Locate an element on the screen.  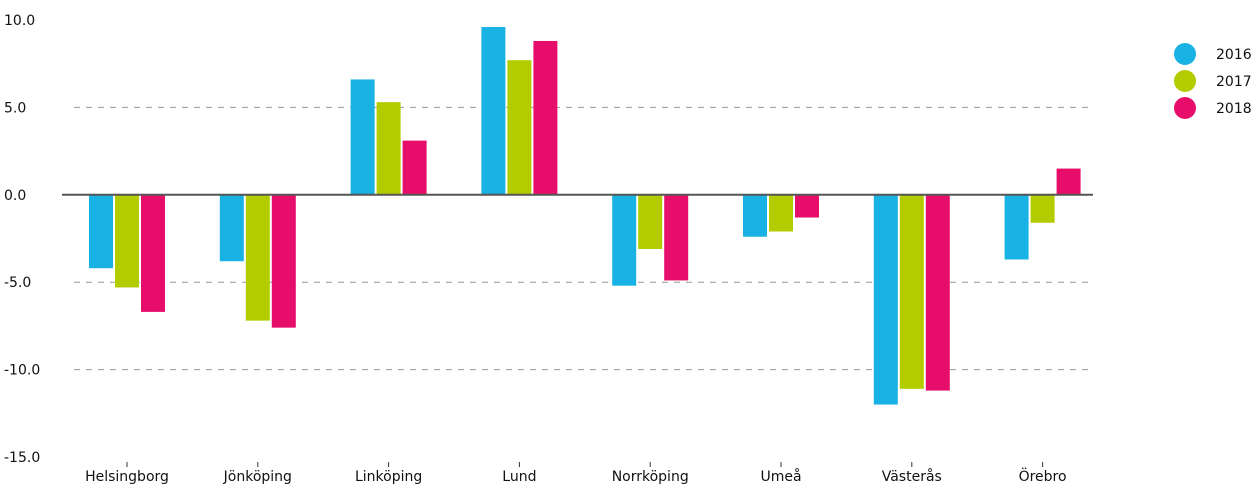
legend-swatch-2016 is located at coordinates (1185, 54).